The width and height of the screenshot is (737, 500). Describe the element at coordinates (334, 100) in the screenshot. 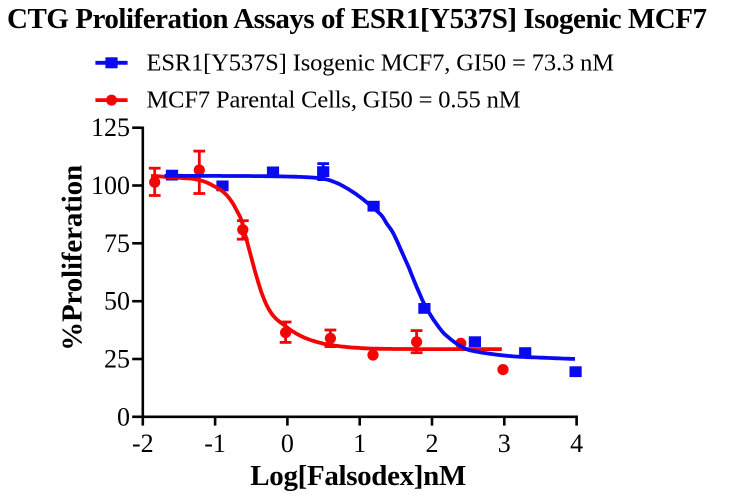

I see `svg-text:MCF7 Parental Cells, GI50 = 0.: MCF7 Parental Cells, GI50 = 0.55 nM` at that location.